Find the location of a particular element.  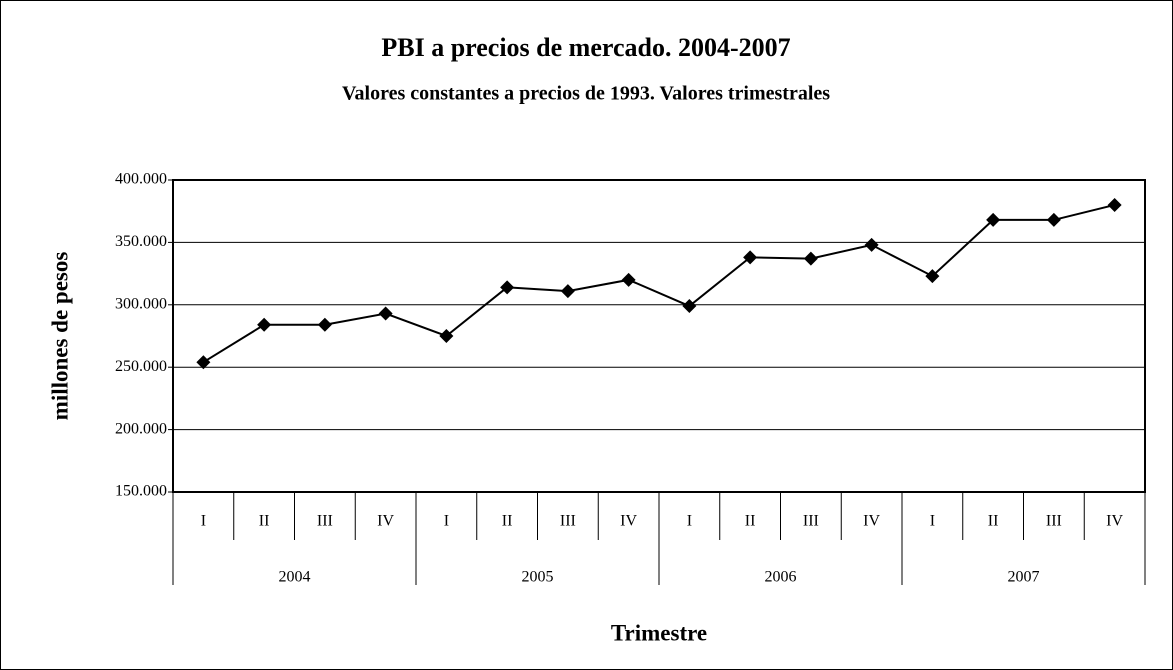

y-axis-title: millones de pesos is located at coordinates (59, 336).